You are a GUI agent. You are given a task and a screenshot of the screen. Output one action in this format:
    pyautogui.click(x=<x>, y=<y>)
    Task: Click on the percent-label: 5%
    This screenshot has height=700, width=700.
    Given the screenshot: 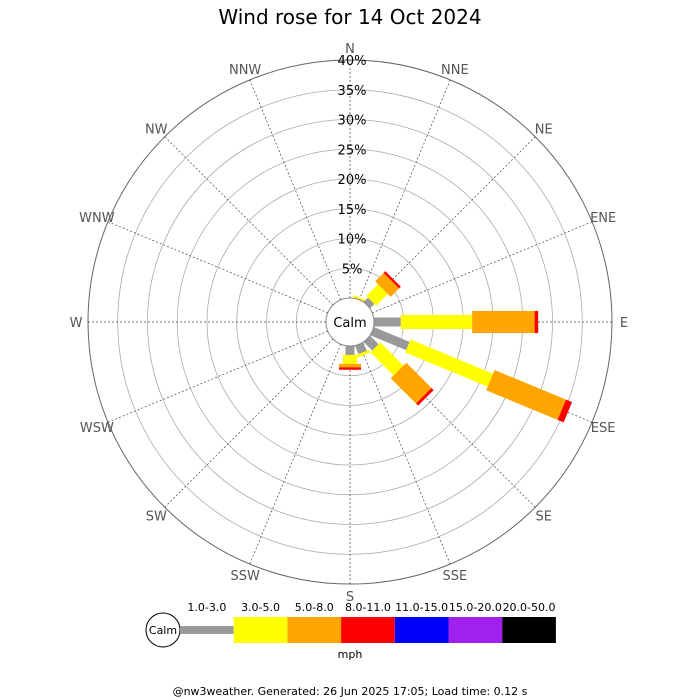 What is the action you would take?
    pyautogui.click(x=352, y=269)
    